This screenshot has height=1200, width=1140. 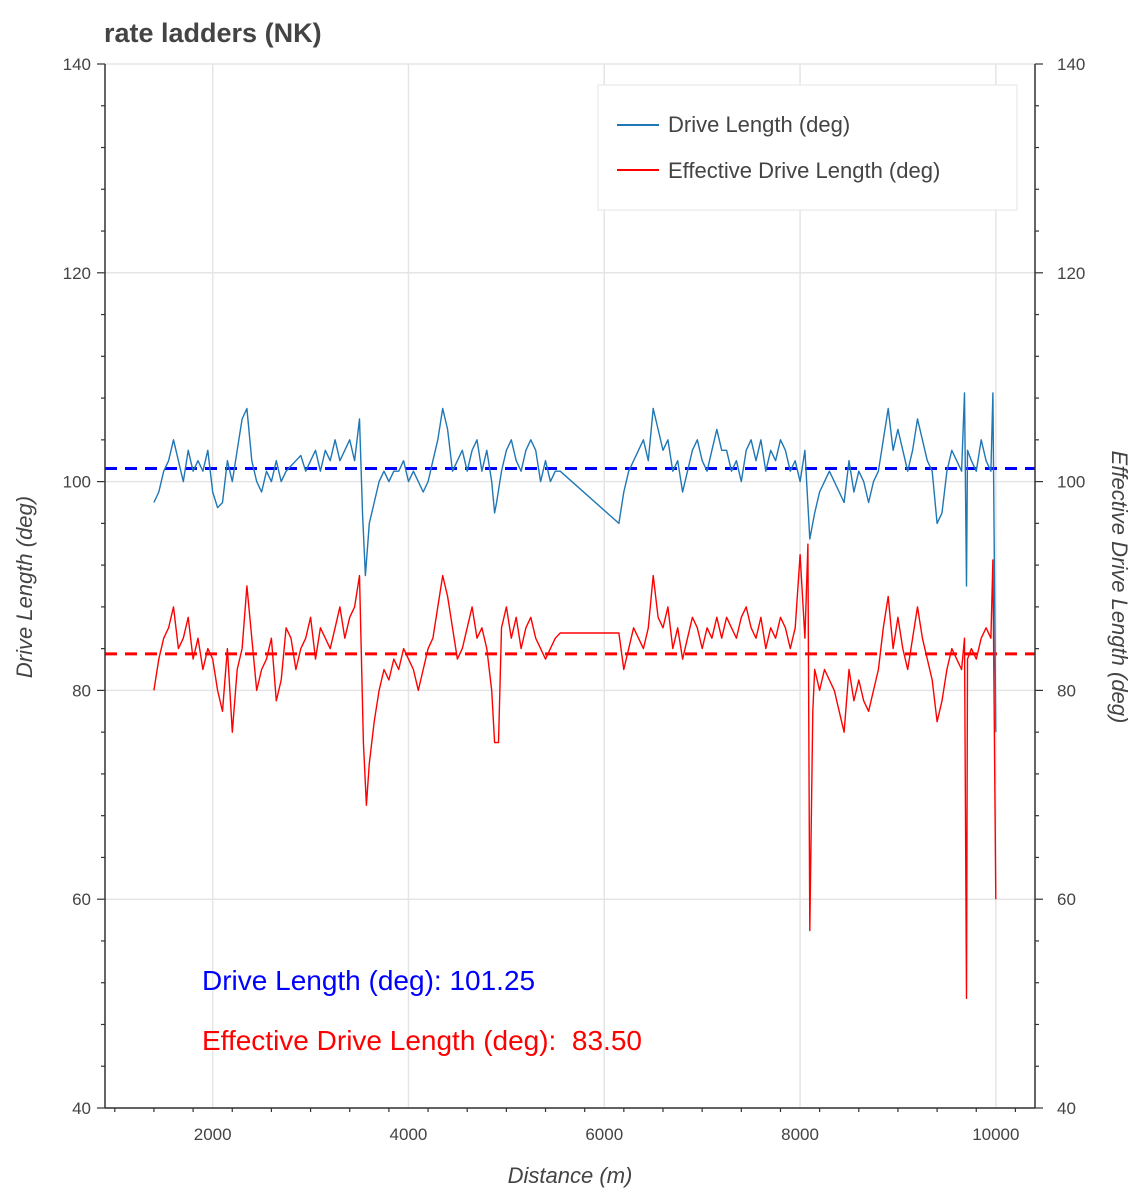 I want to click on legend-box, so click(x=807, y=147).